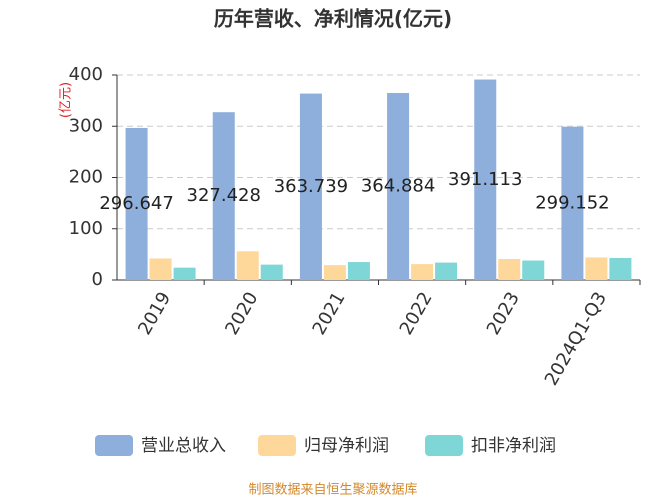 Image resolution: width=667 pixels, height=500 pixels. Describe the element at coordinates (97, 279) in the screenshot. I see `y-tick-label: 0` at that location.